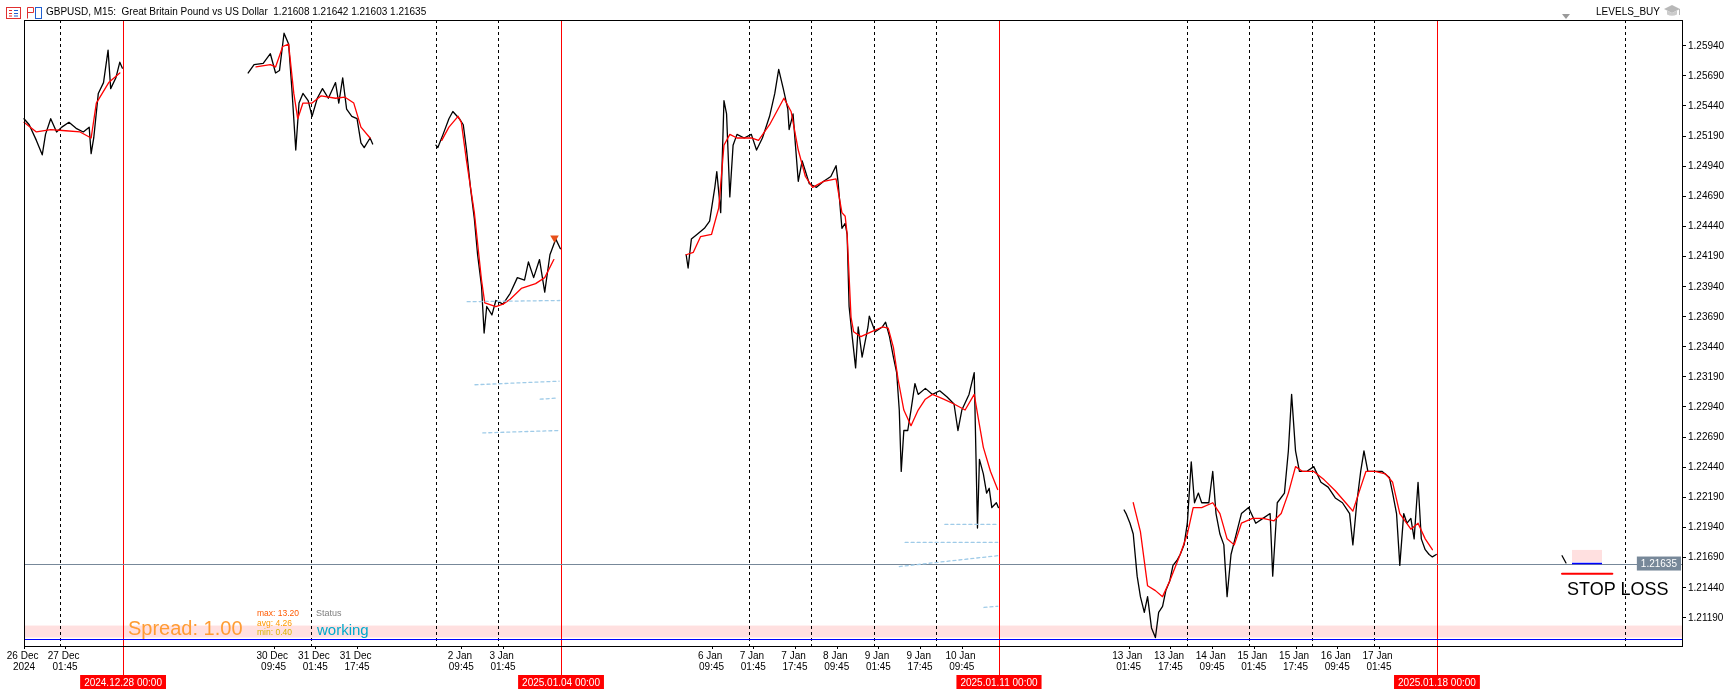  What do you see at coordinates (1706, 226) in the screenshot?
I see `y-tick-label: 1.24440` at bounding box center [1706, 226].